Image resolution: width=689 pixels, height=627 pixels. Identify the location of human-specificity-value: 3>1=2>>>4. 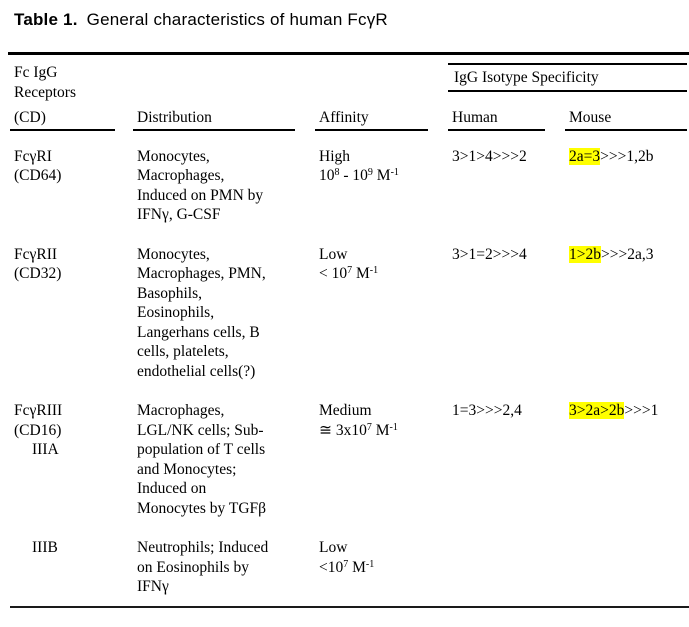
(489, 254).